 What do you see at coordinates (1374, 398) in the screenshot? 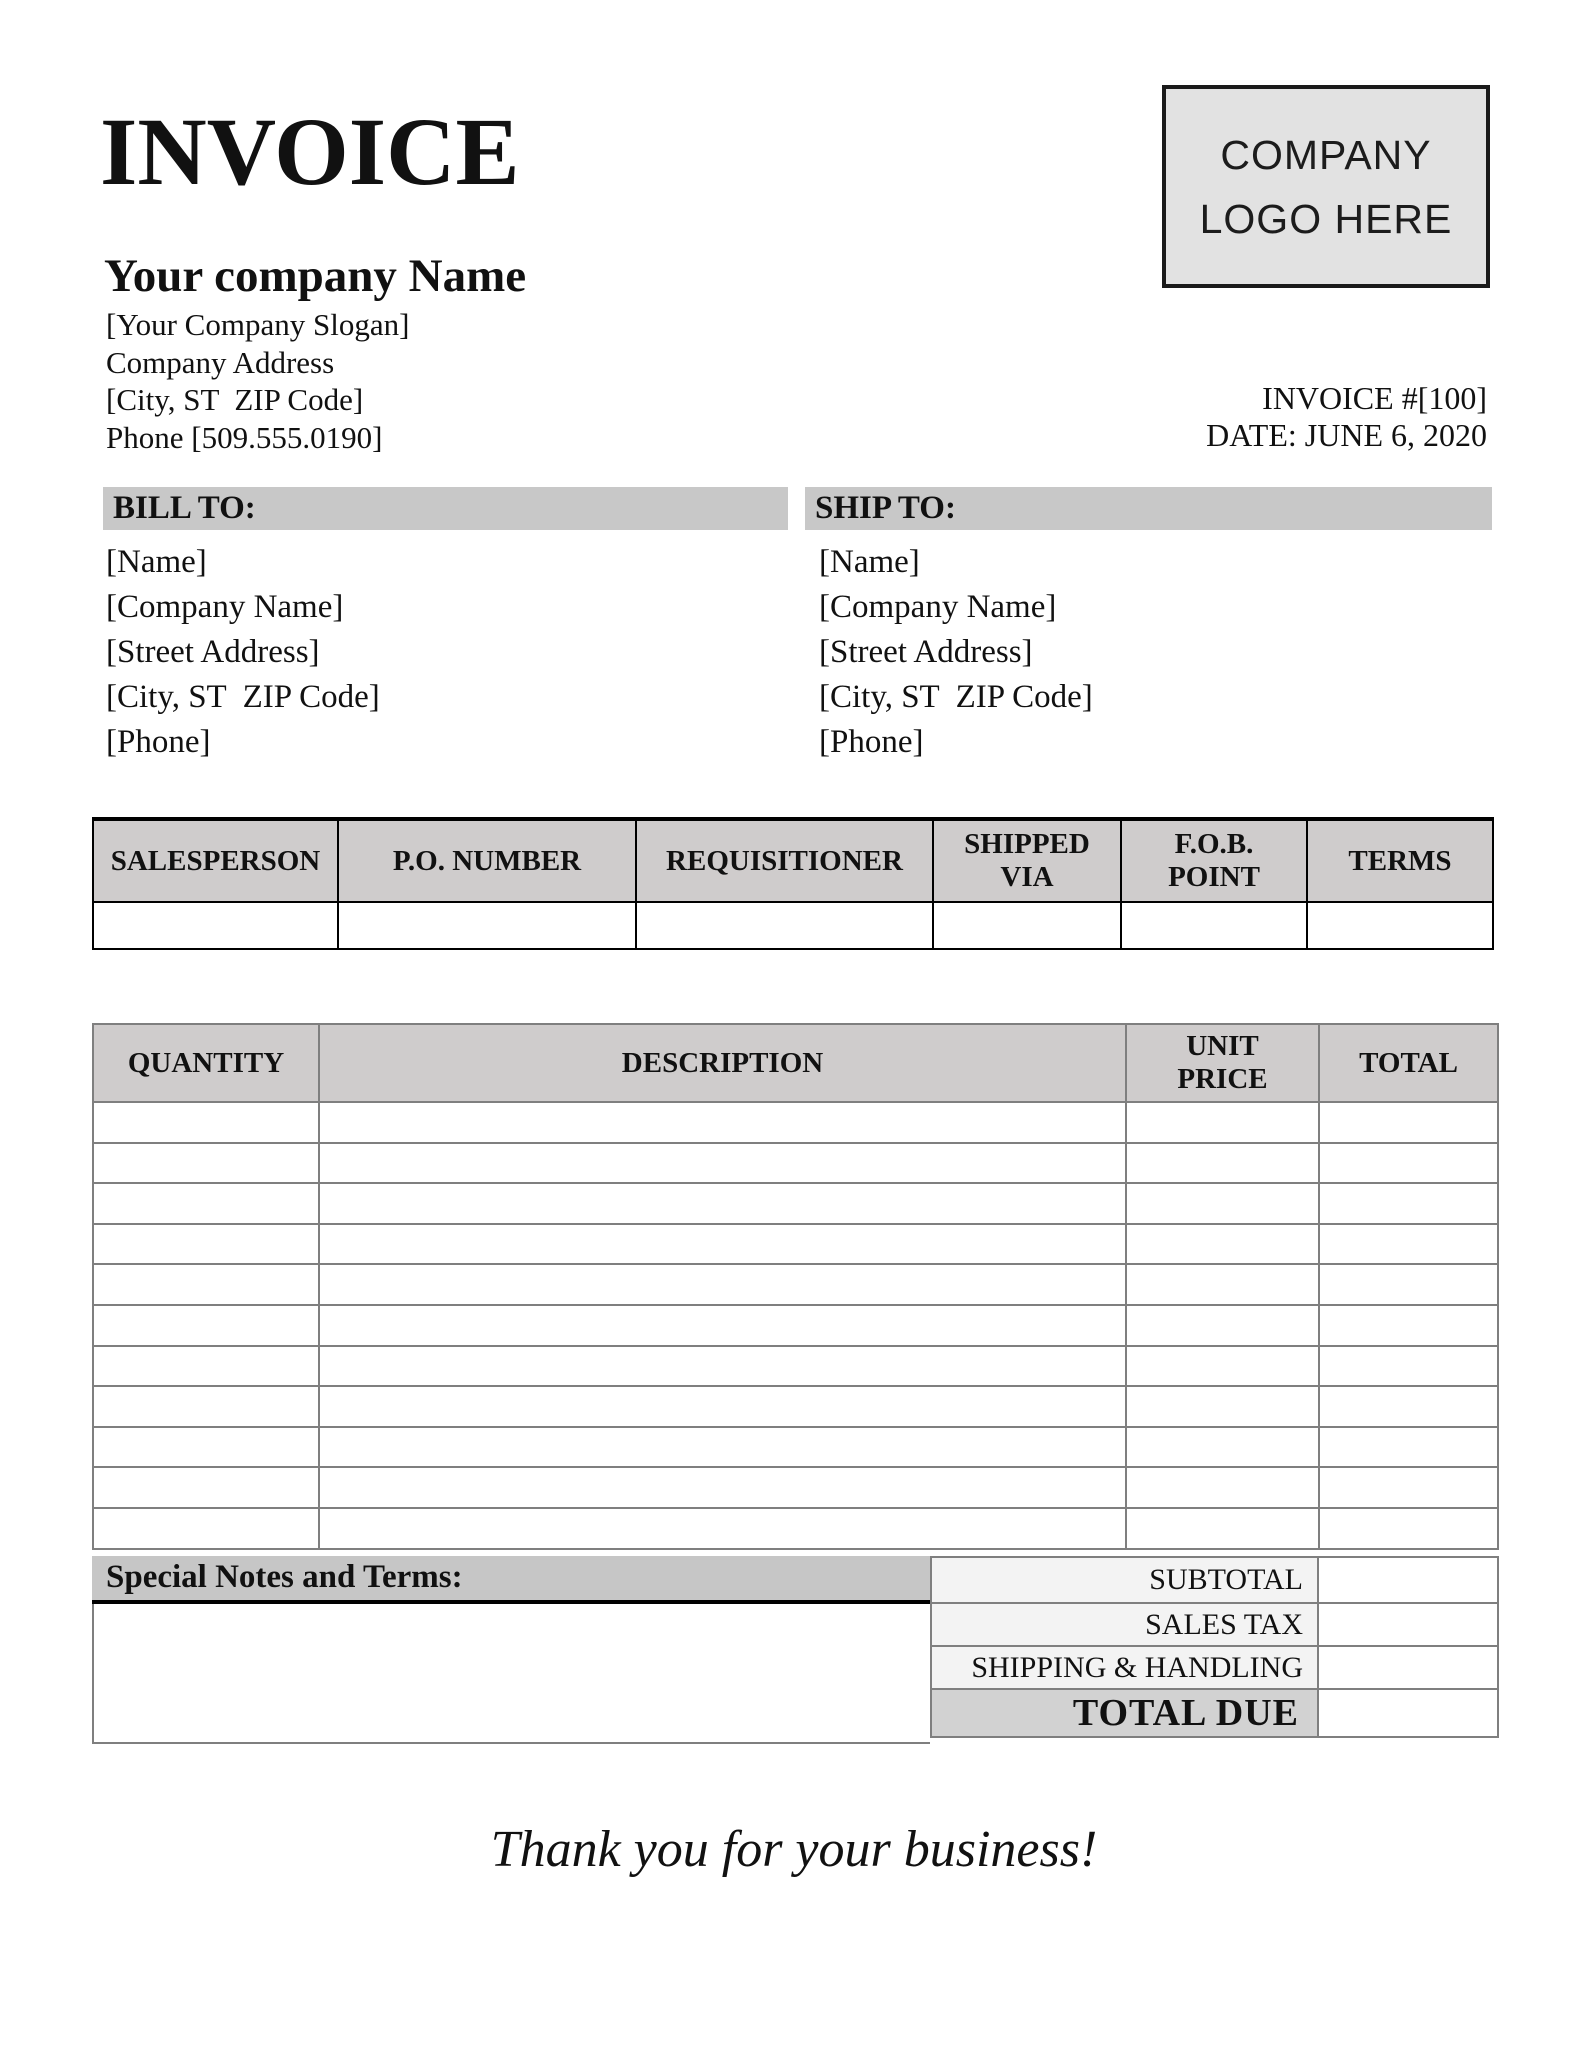
I see `invoice-number: INVOICE #[100]` at bounding box center [1374, 398].